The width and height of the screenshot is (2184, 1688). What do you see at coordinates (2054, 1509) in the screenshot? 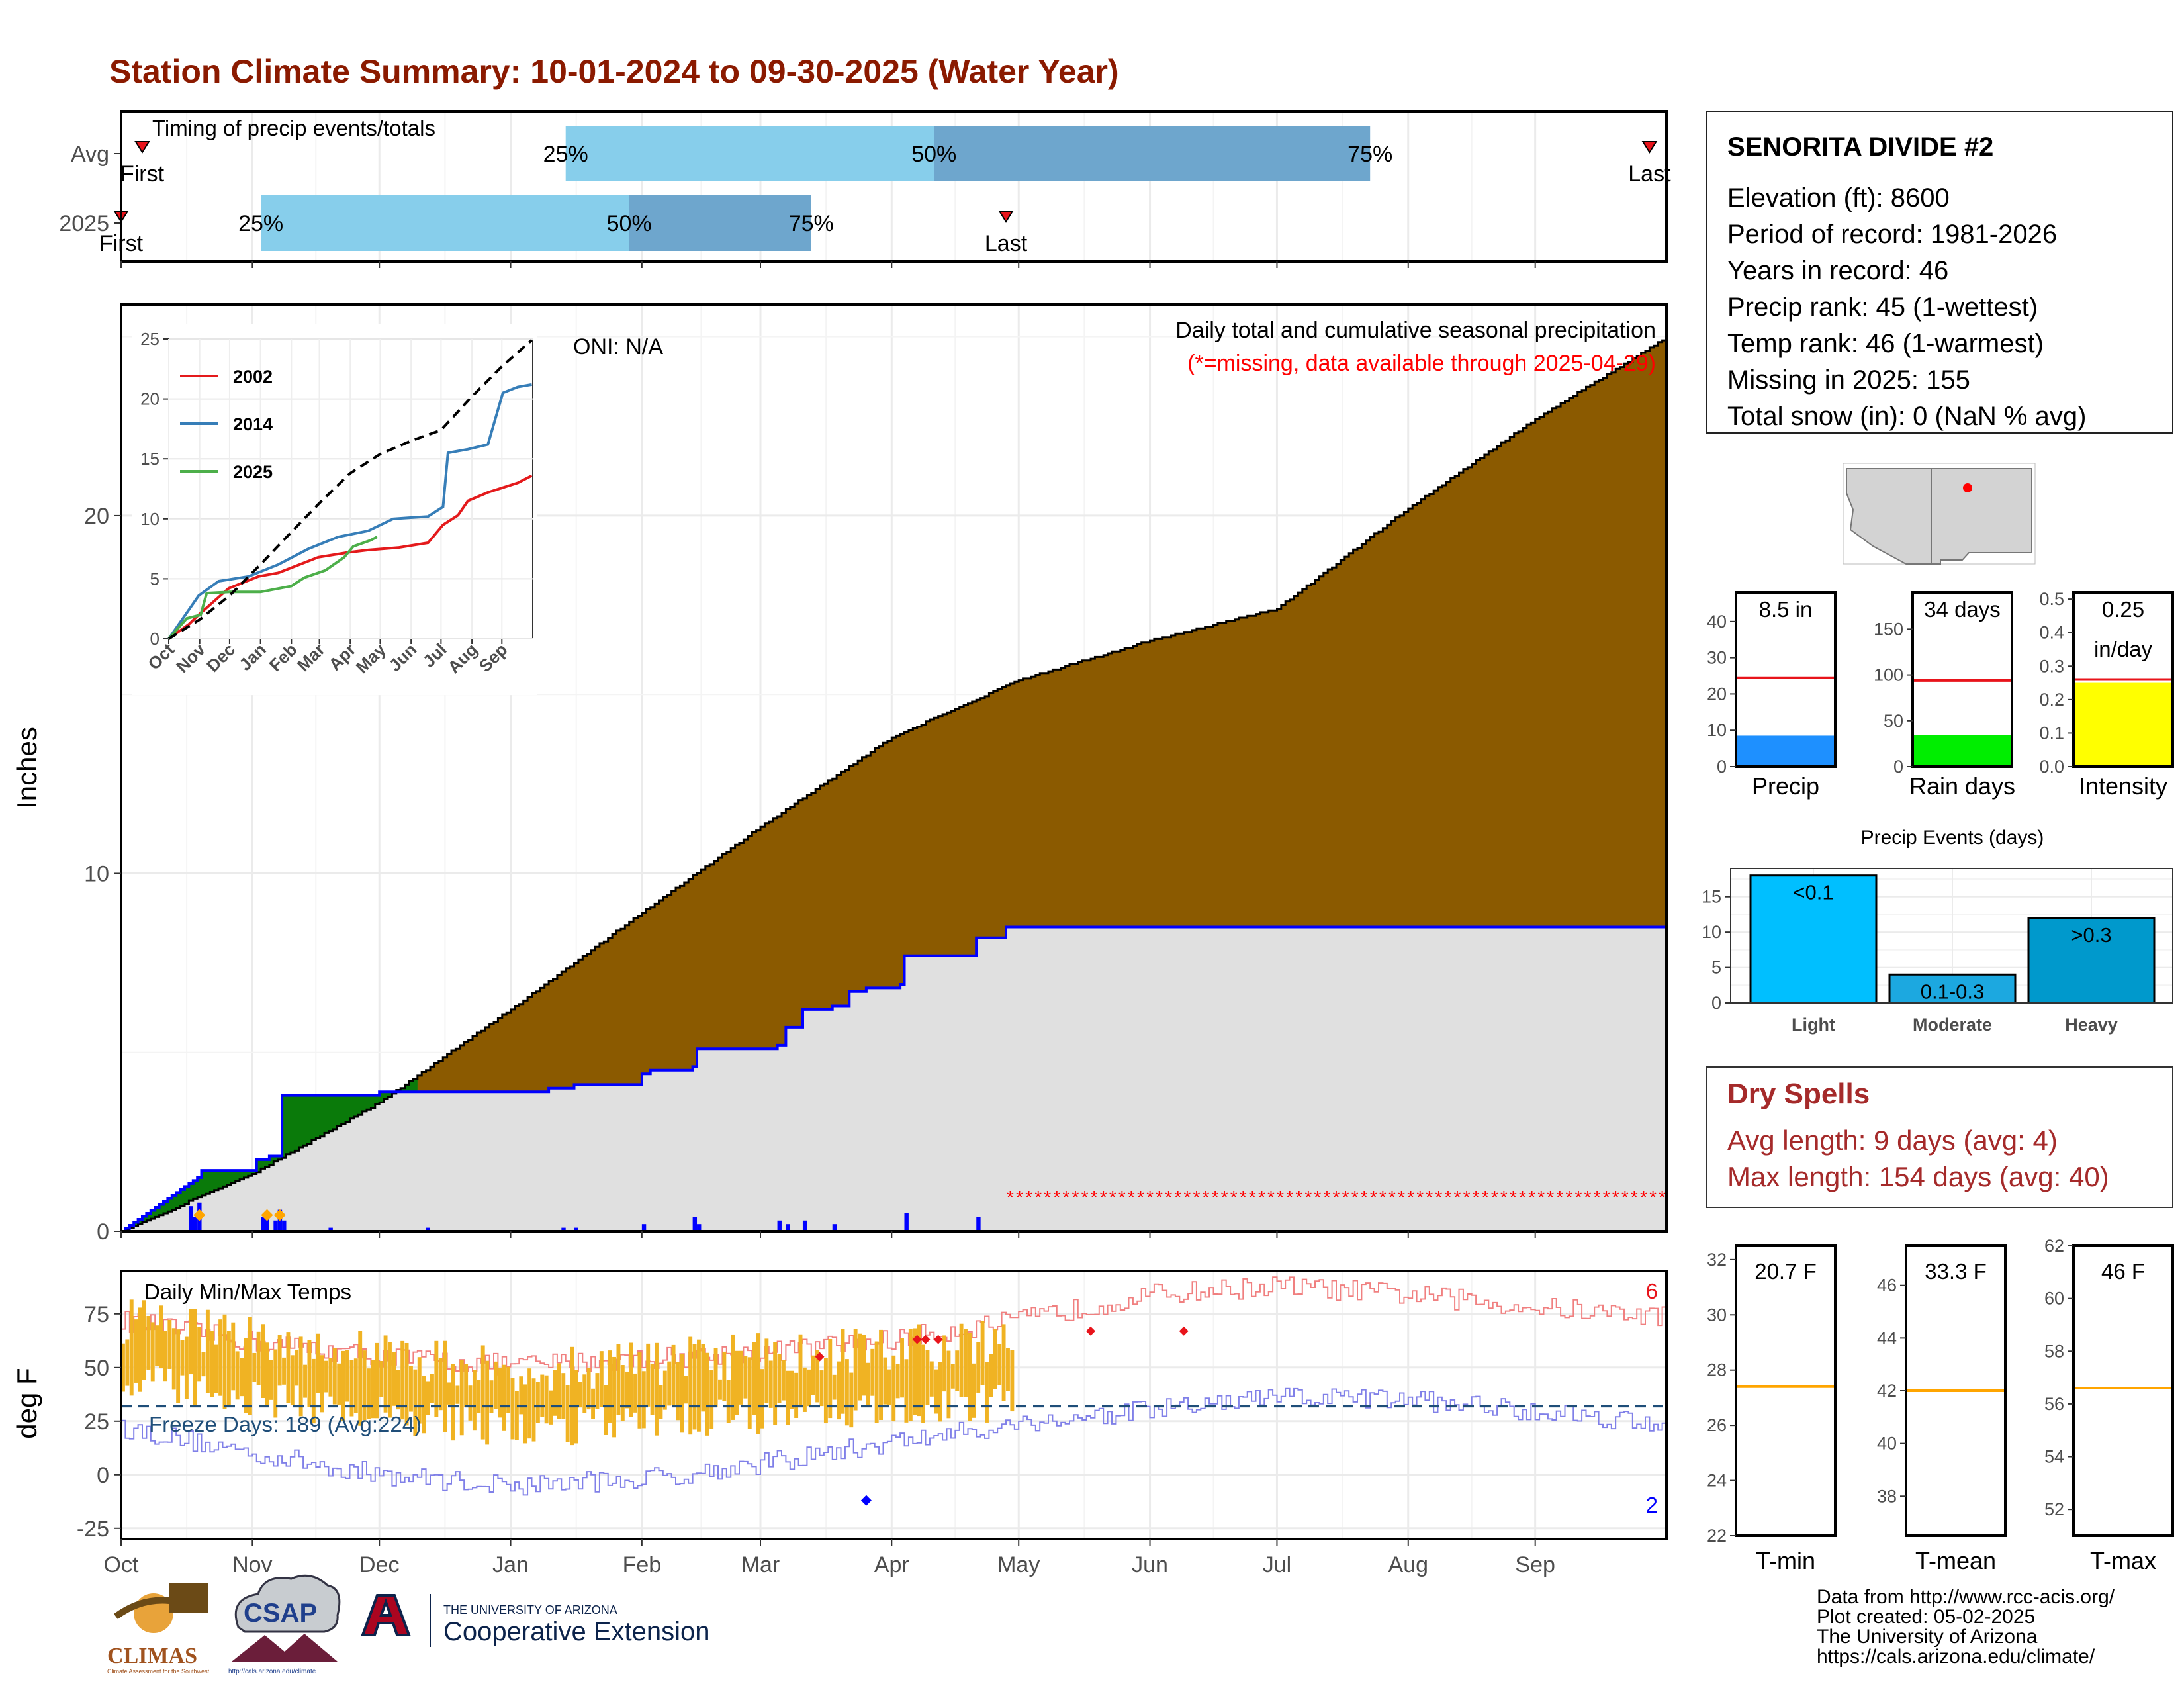
I see `y-tick-label: 52` at bounding box center [2054, 1509].